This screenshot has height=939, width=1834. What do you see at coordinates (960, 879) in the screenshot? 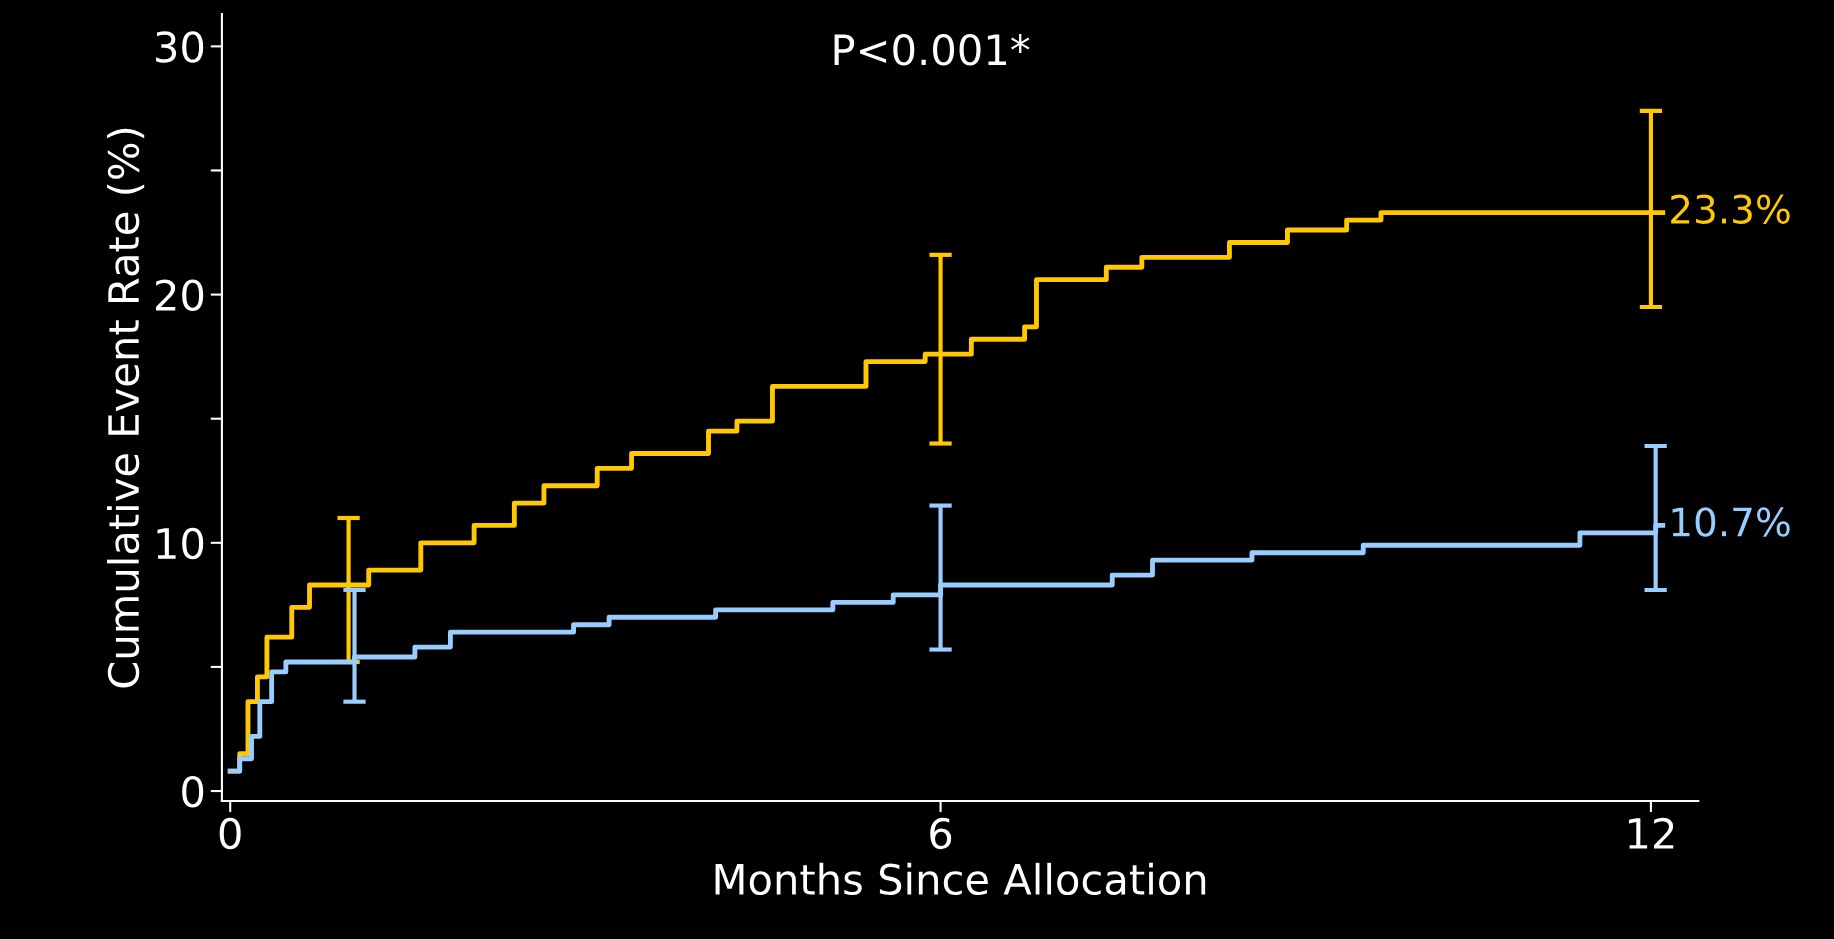
I see `x-axis-title: Months Since Allocation` at bounding box center [960, 879].